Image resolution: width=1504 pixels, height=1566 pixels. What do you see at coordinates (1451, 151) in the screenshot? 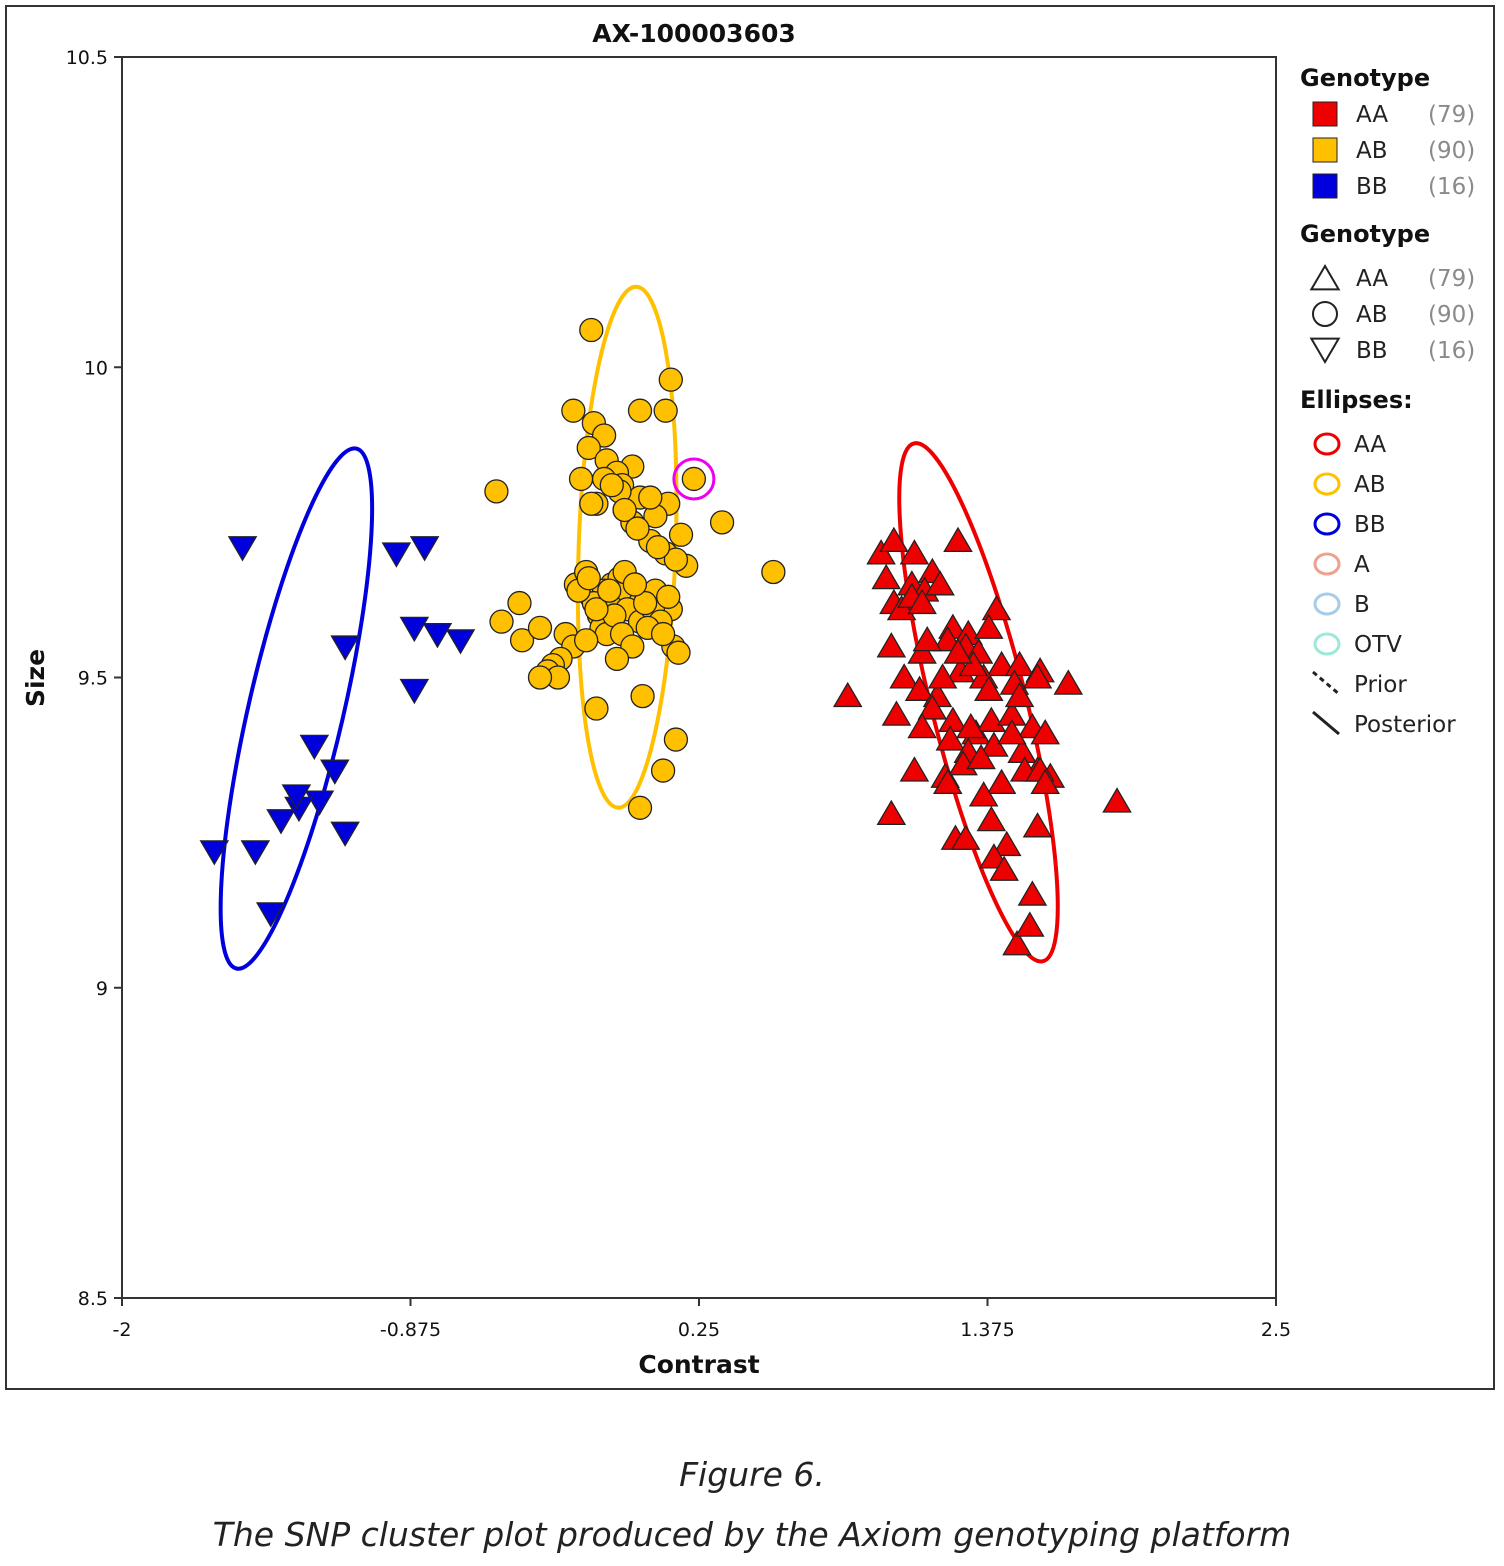
I see `legend-item-count: (90)` at bounding box center [1451, 151].